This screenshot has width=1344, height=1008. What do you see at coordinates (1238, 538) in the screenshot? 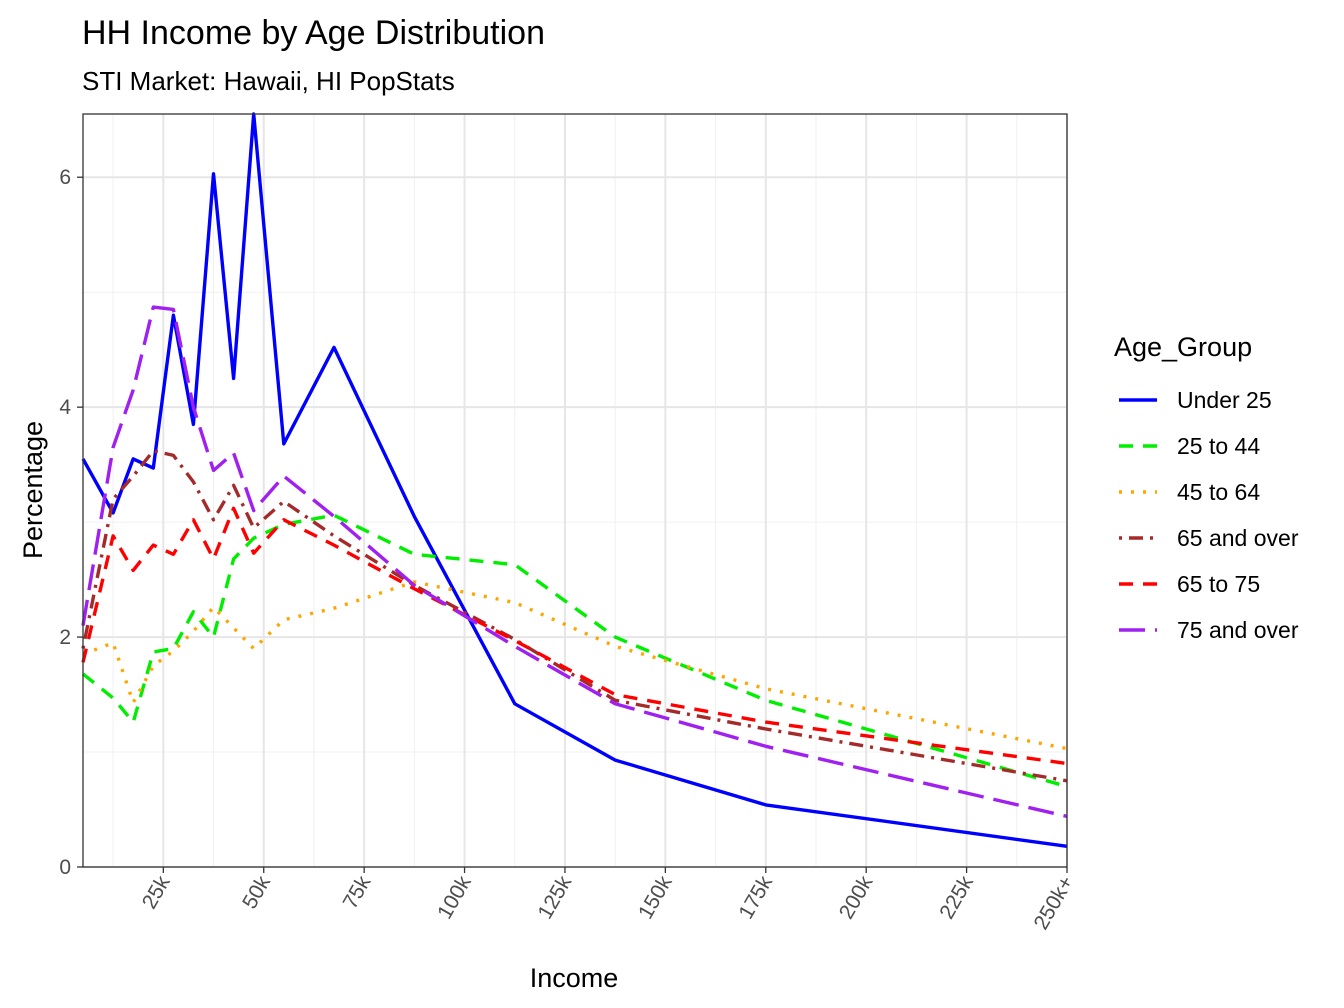
I see `legend-label: 65 and over` at bounding box center [1238, 538].